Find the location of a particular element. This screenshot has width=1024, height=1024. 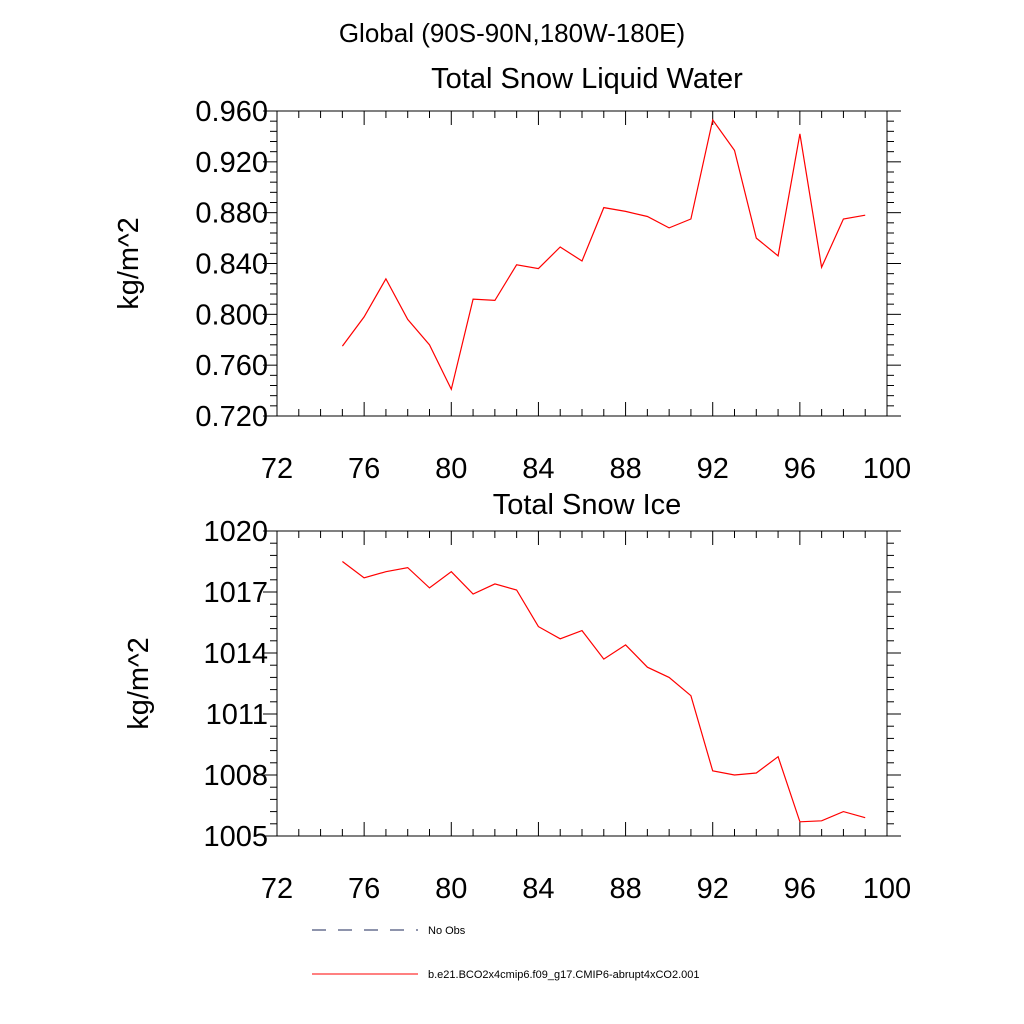

legend-item-no-obs: No Obs is located at coordinates (389, 931).